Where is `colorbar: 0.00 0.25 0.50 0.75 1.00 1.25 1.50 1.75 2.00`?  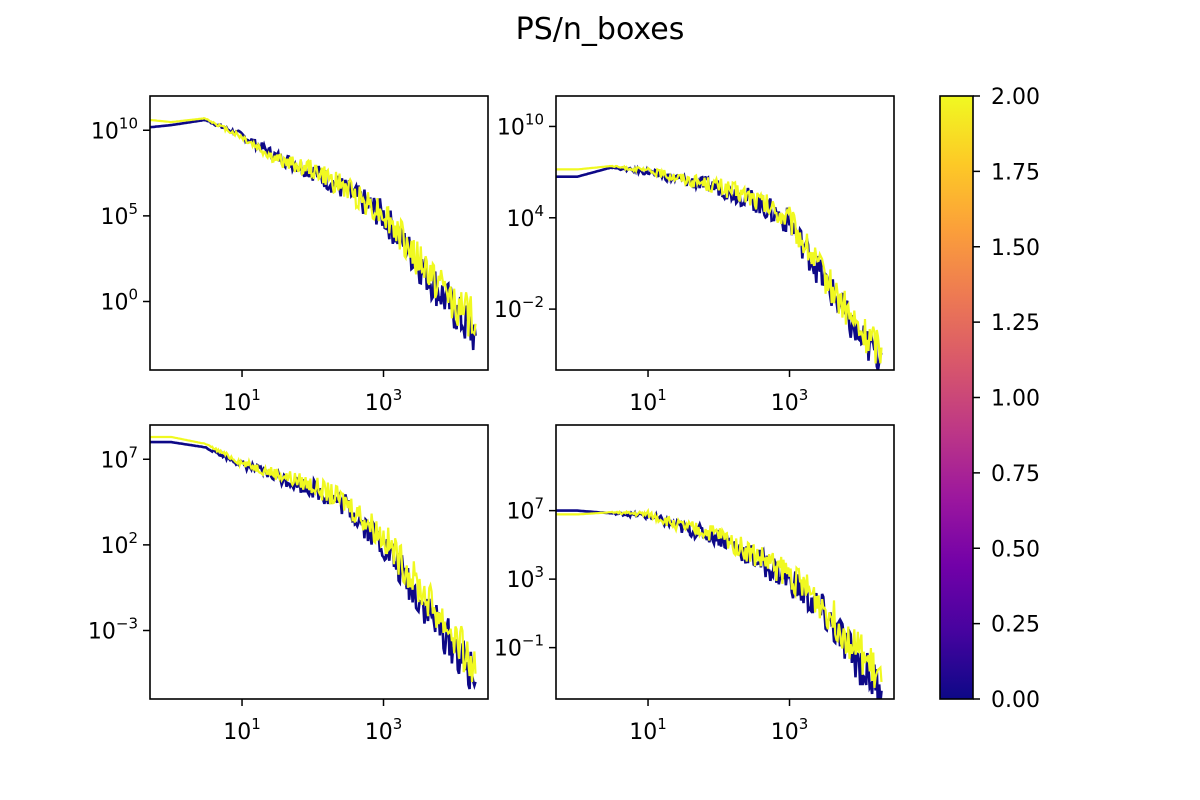
colorbar: 0.00 0.25 0.50 0.75 1.00 1.25 1.50 1.75 2.00 is located at coordinates (989, 399).